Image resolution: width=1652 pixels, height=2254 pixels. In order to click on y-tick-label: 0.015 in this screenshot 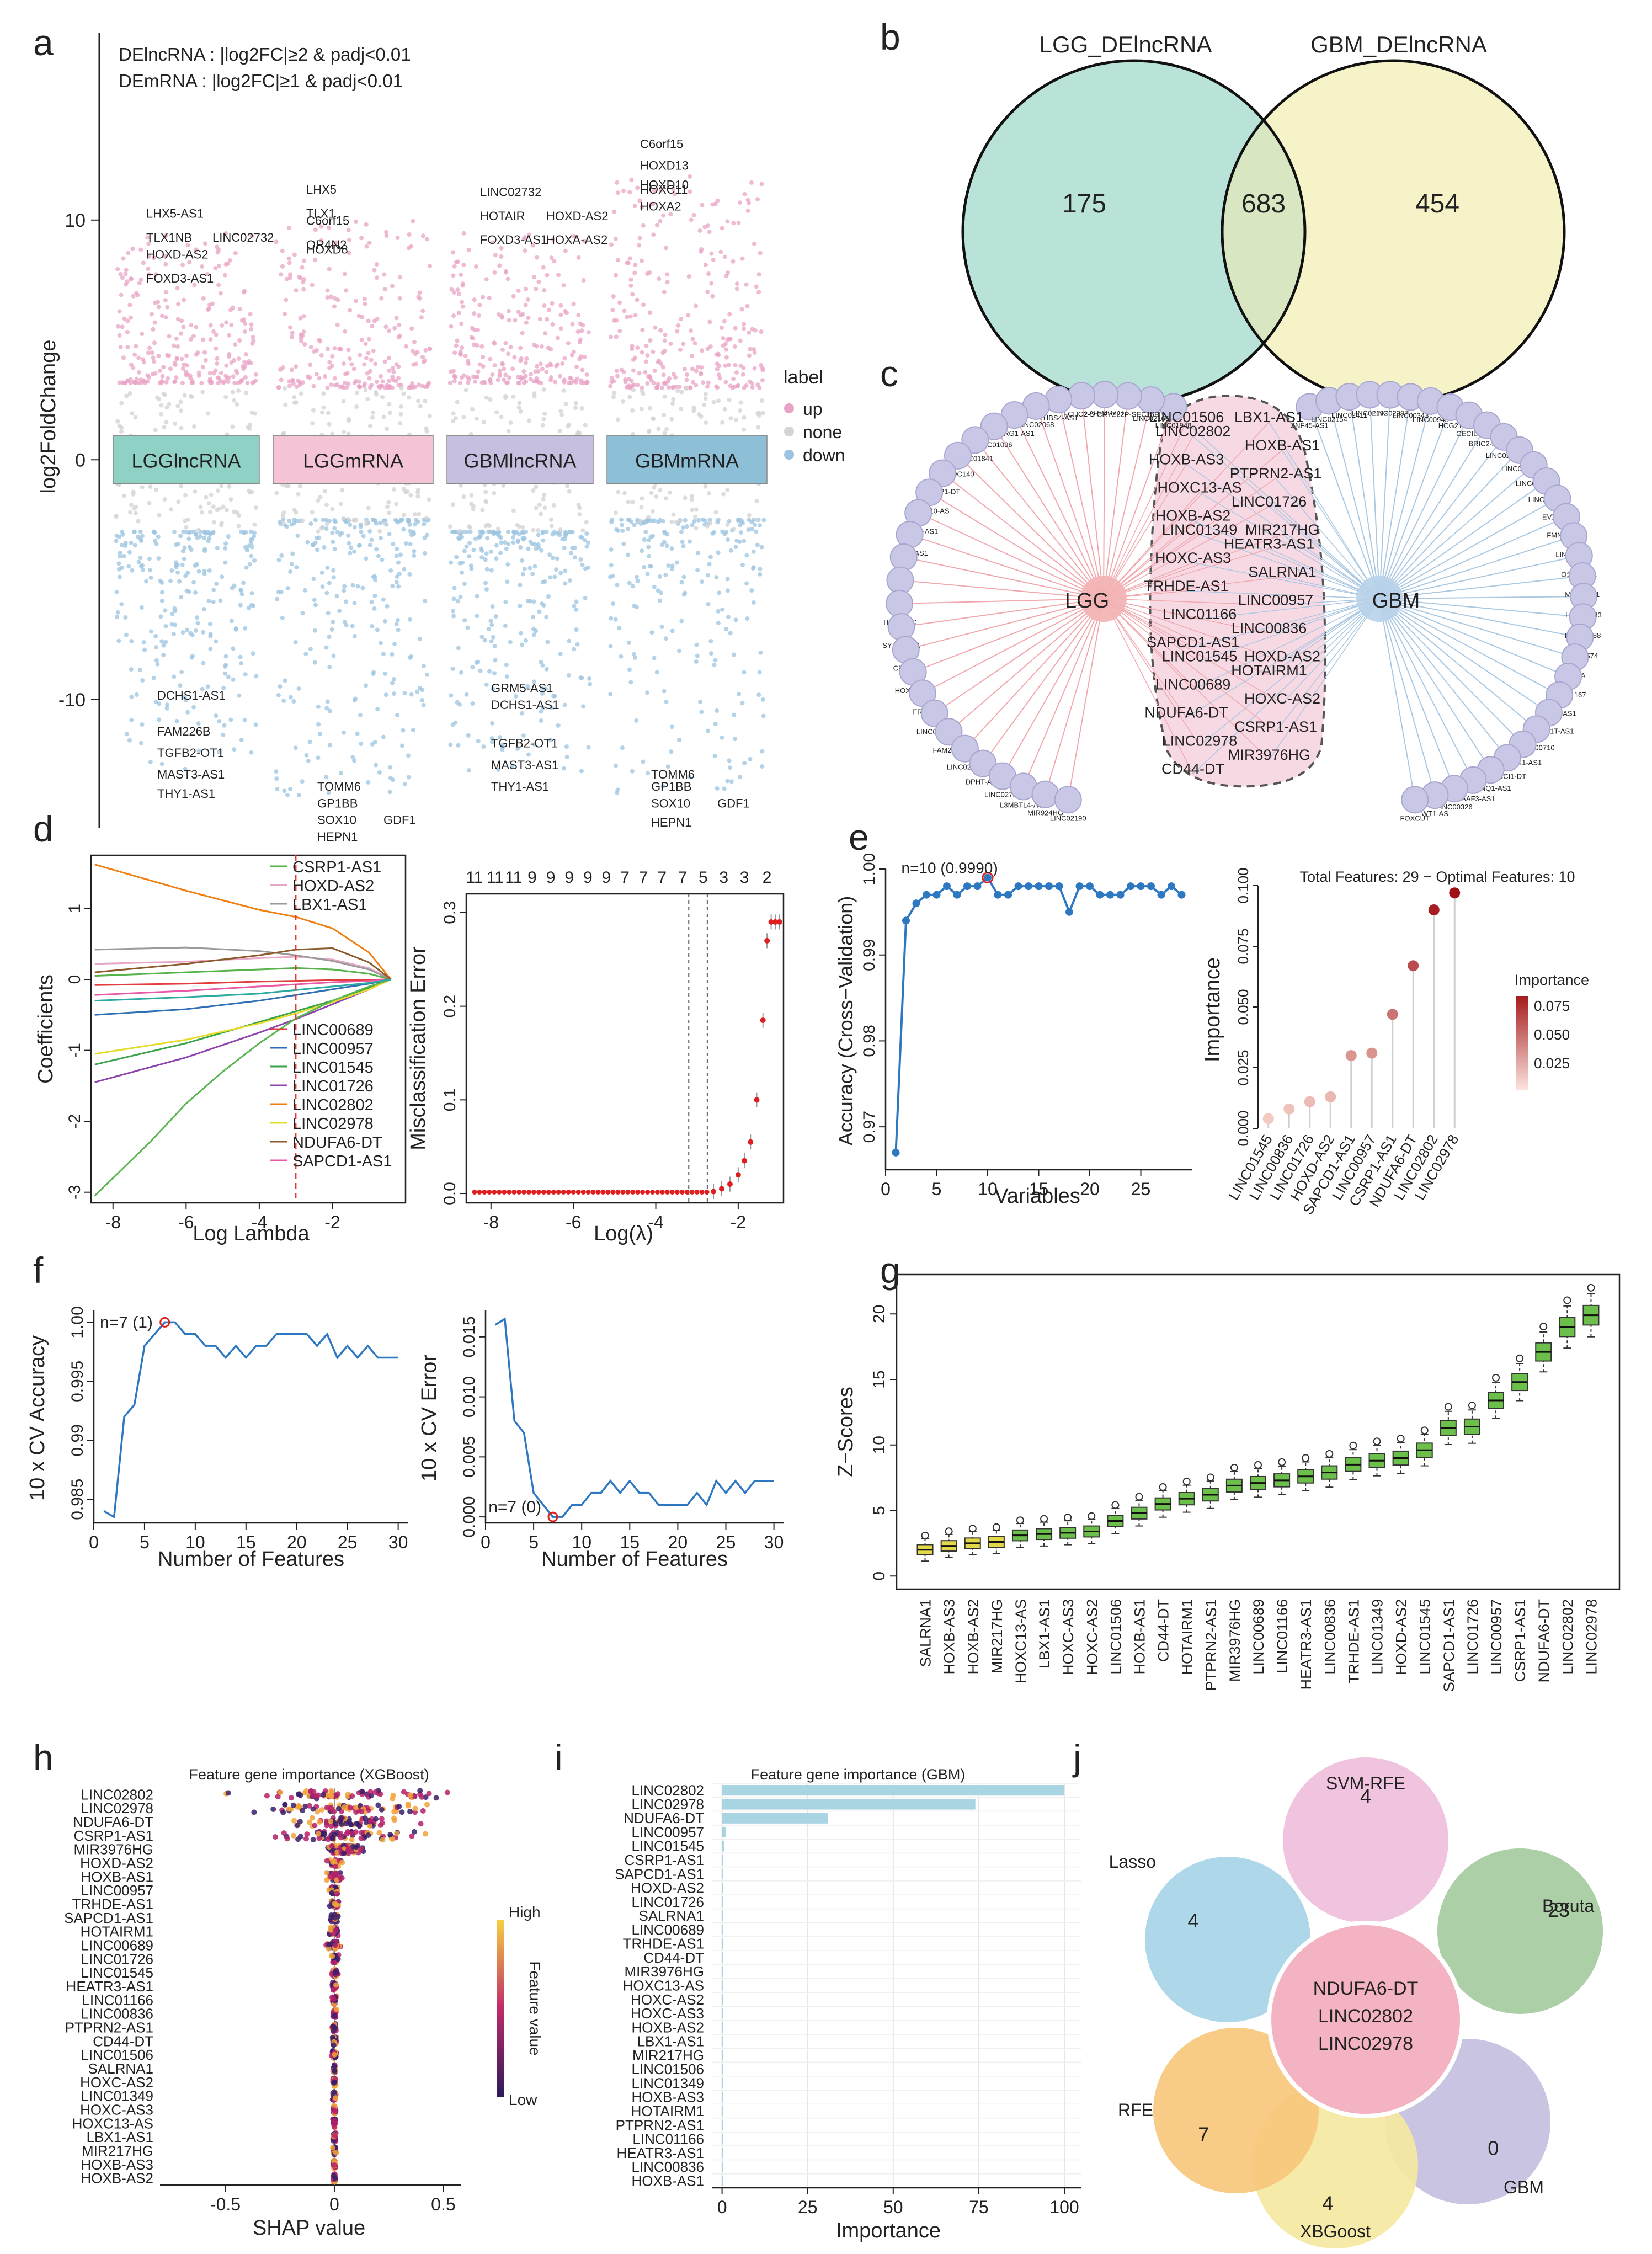, I will do `click(469, 1336)`.